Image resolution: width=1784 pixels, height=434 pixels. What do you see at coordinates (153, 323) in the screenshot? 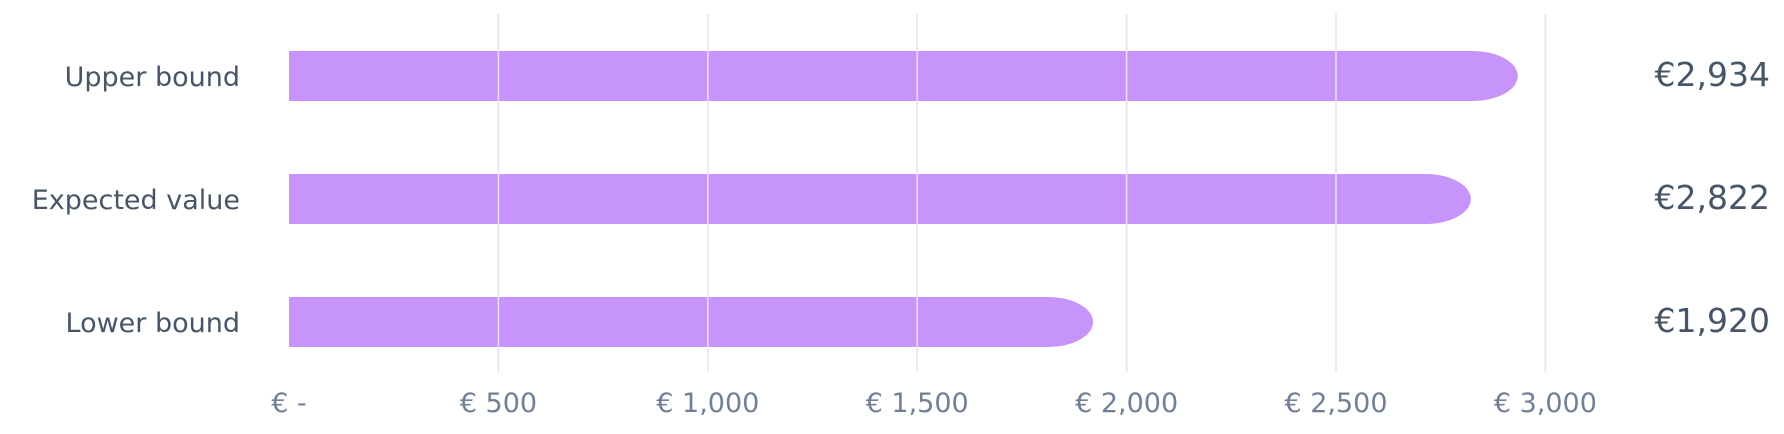
I see `category-label: Lower bound` at bounding box center [153, 323].